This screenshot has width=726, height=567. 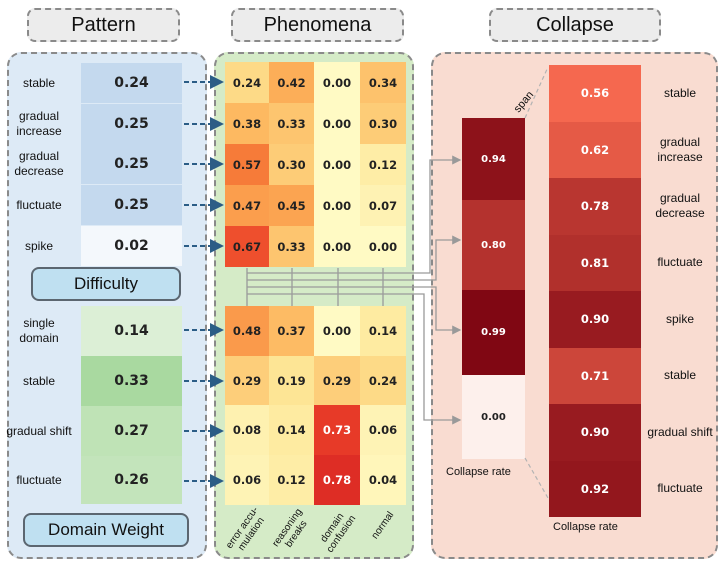 What do you see at coordinates (317, 25) in the screenshot?
I see `phenomena-header: Phenomena` at bounding box center [317, 25].